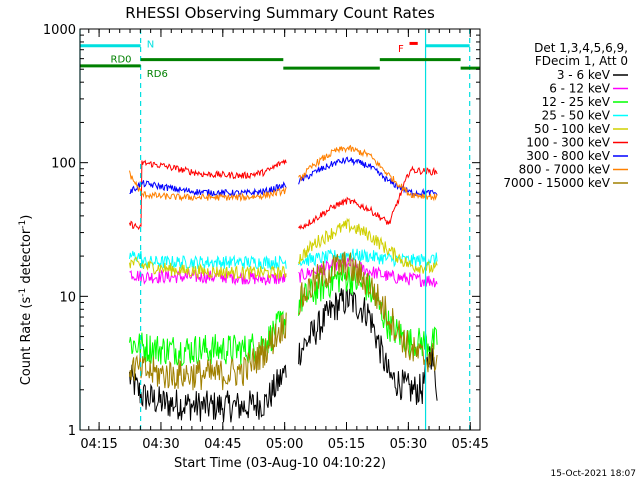 Image resolution: width=640 pixels, height=480 pixels. I want to click on x-tick-label: 05:30, so click(408, 444).